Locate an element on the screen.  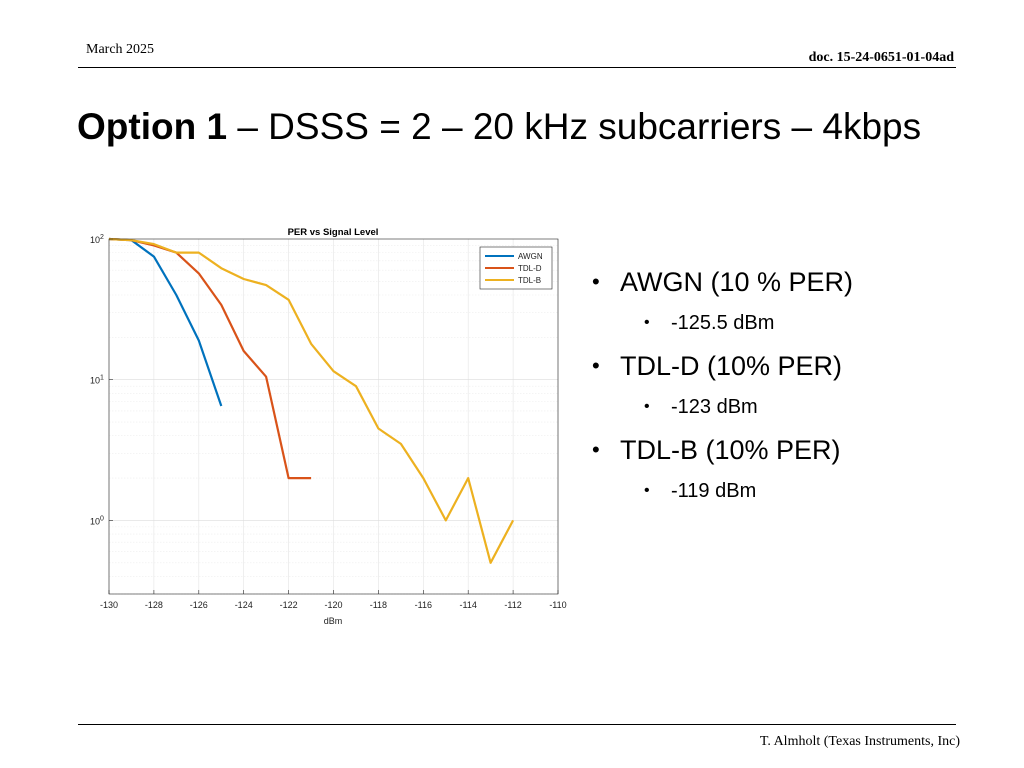
chart-legend: AWGN TDL-D TDL-B is located at coordinates (516, 268).